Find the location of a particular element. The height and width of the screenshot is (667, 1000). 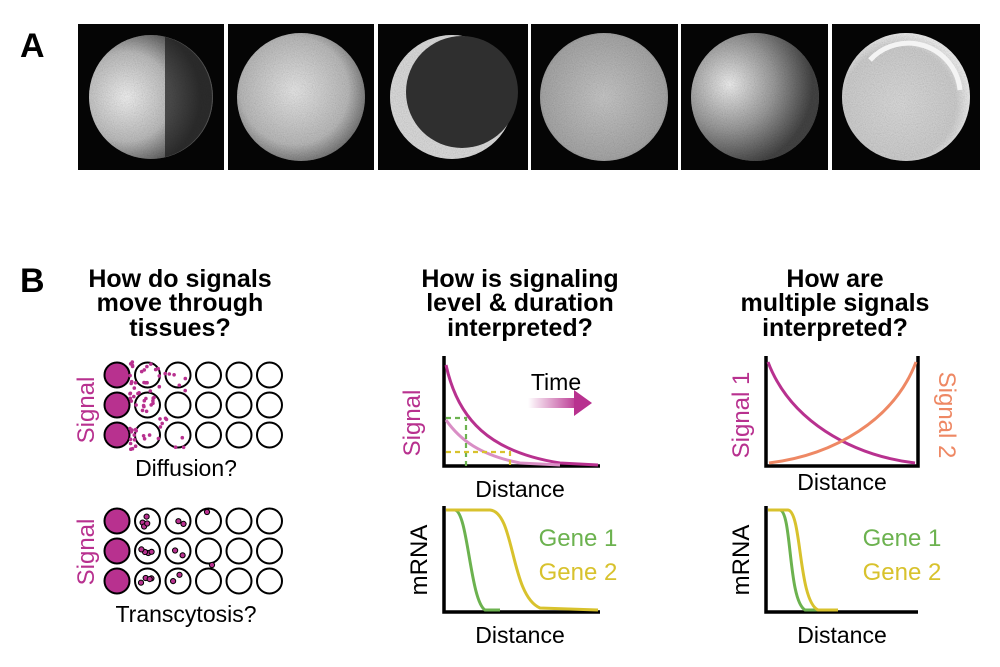

diffusion-diagram: Signal Diffusion? is located at coordinates (178, 420).